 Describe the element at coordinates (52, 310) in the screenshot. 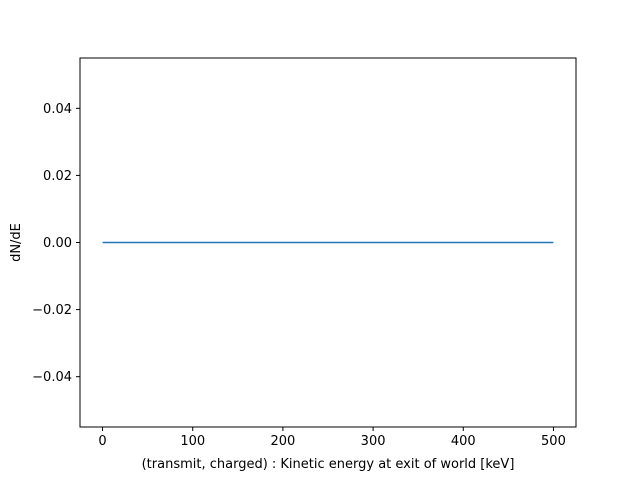

I see `y-tick-label: −0.02` at that location.